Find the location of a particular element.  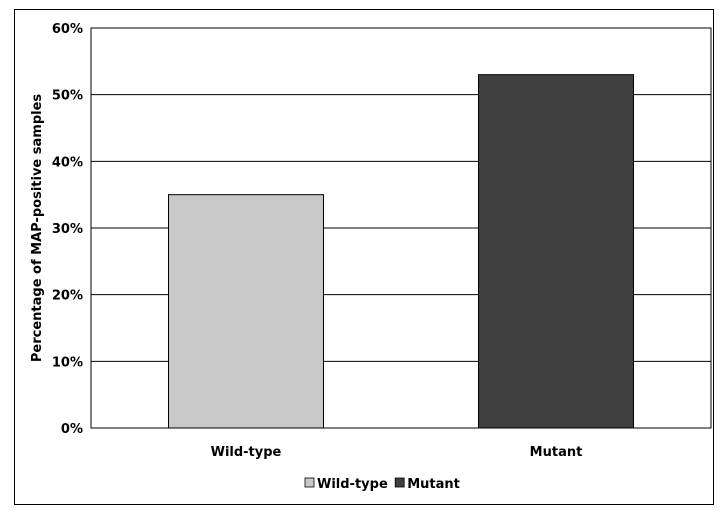

legend-label: Mutant is located at coordinates (433, 484).